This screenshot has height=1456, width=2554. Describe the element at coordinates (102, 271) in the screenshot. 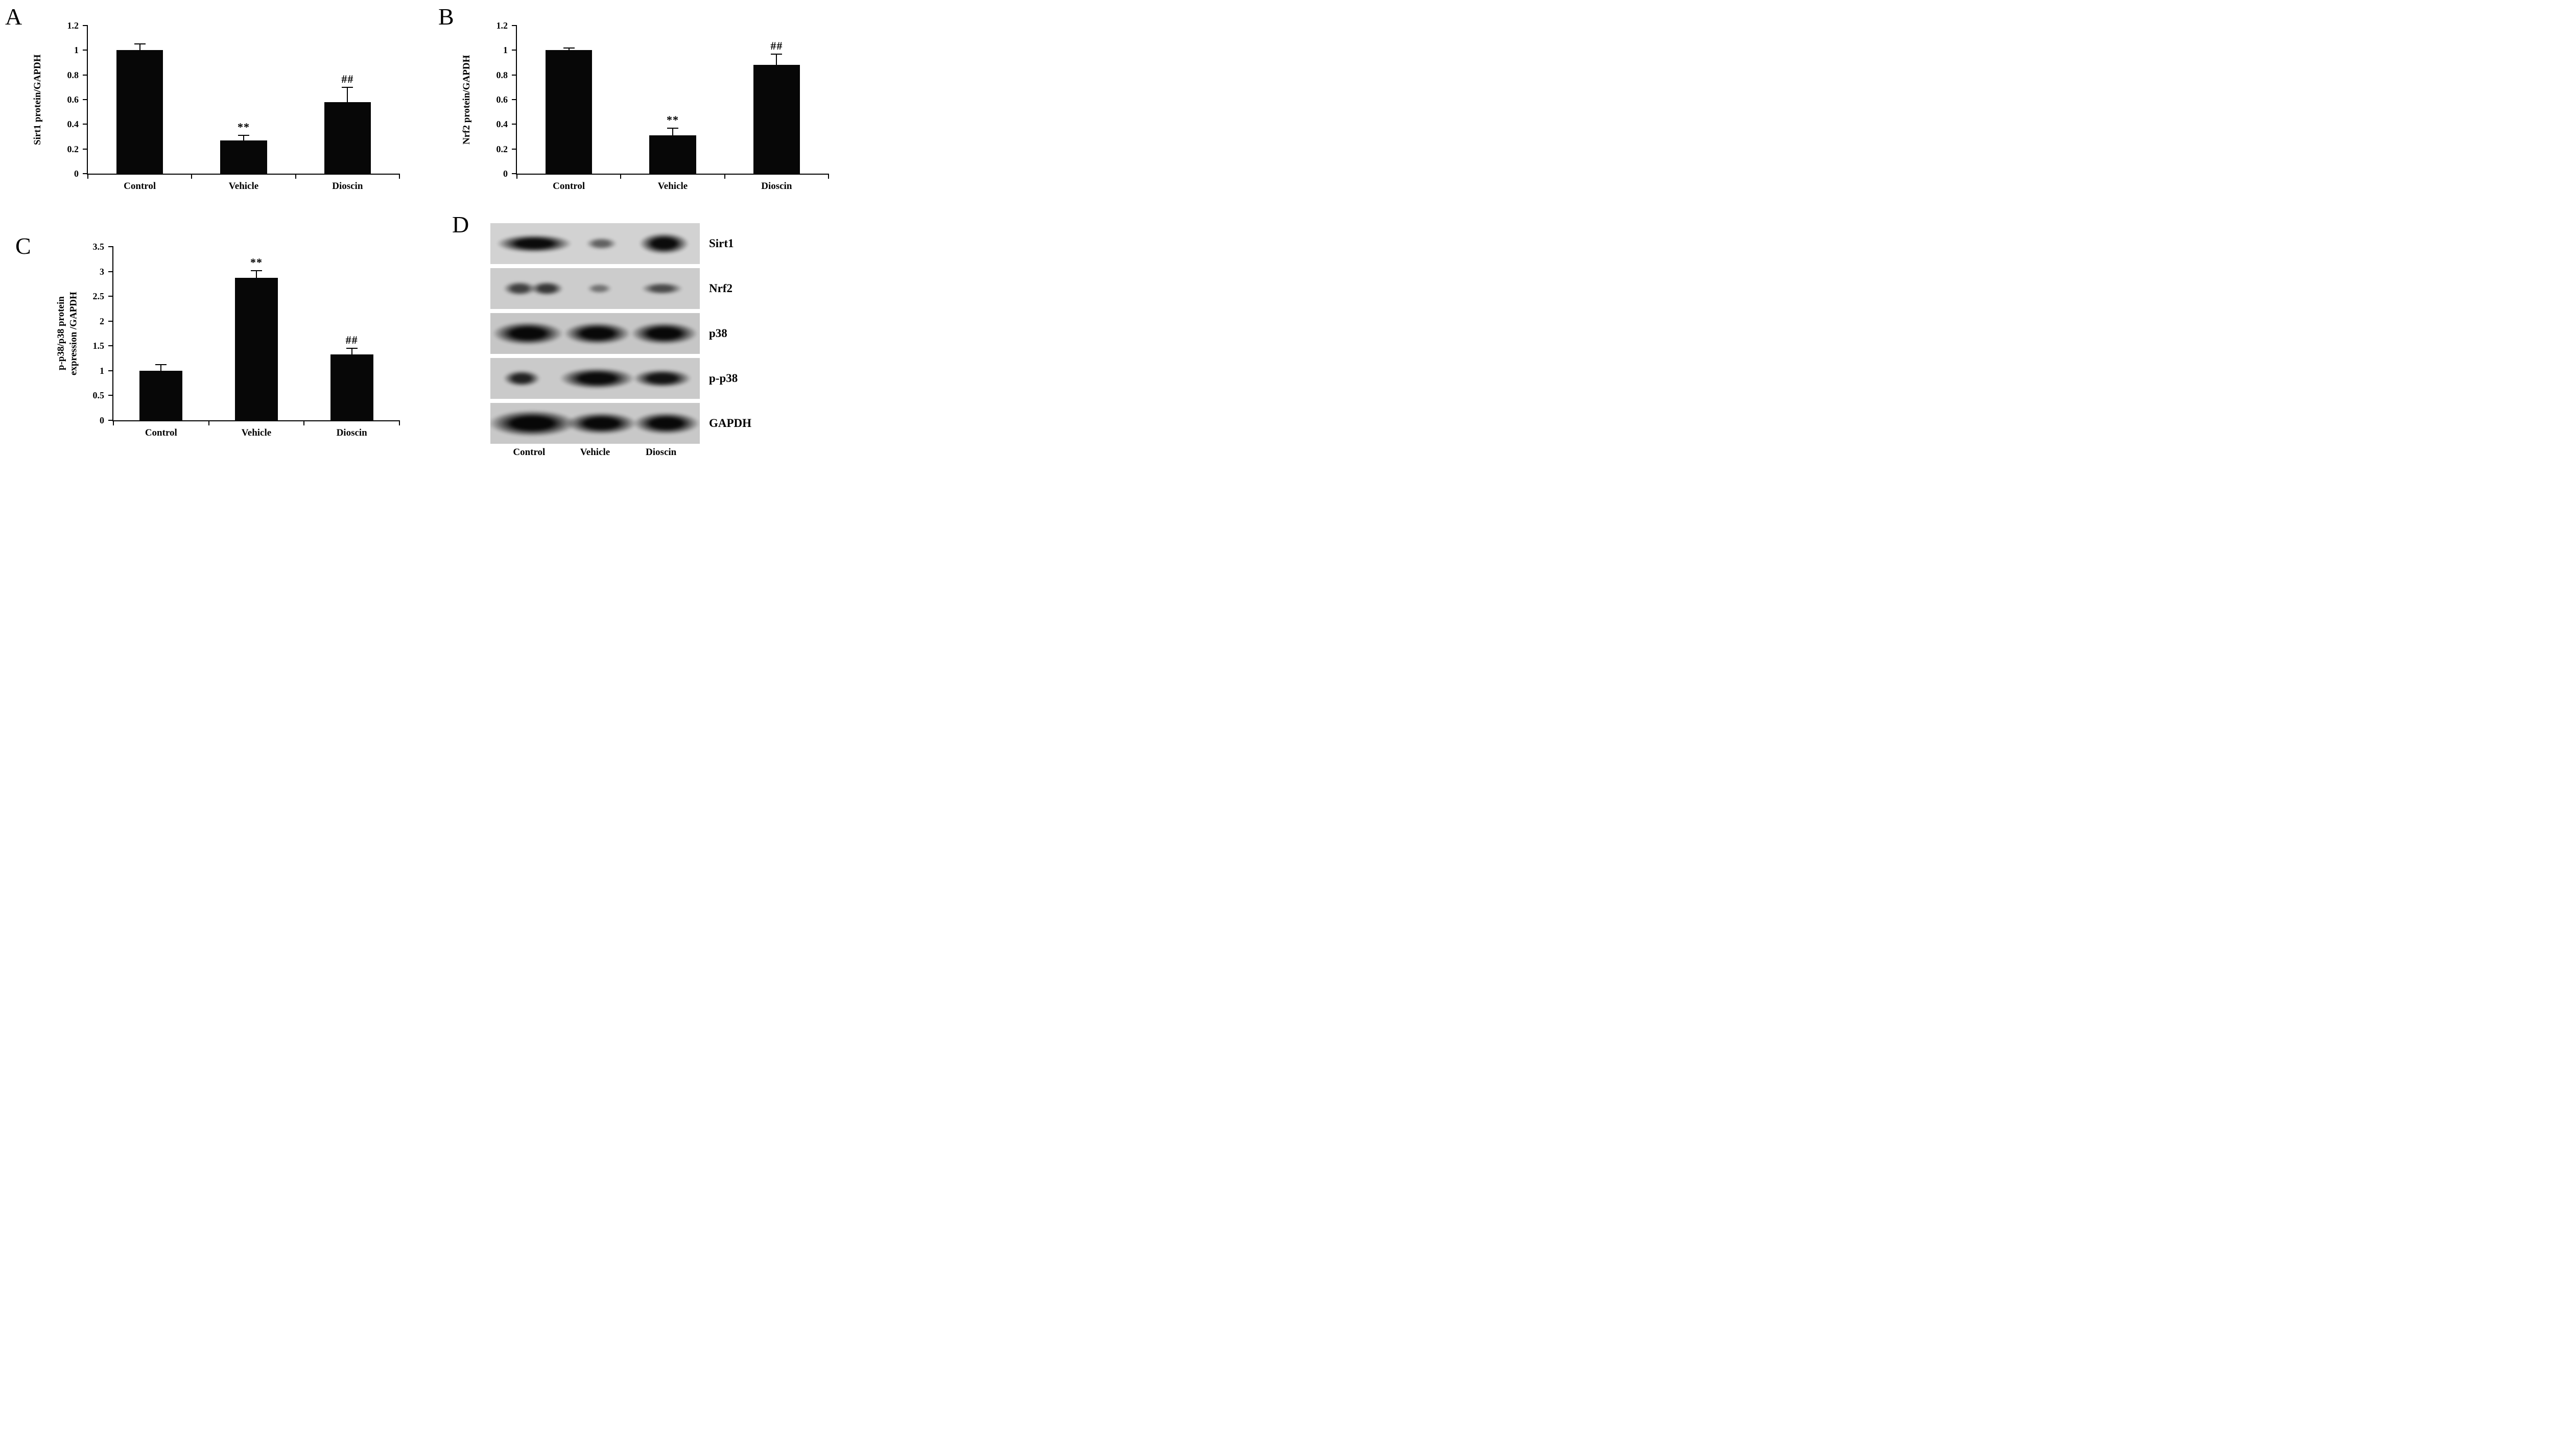

I see `y-tick-label: 3` at that location.